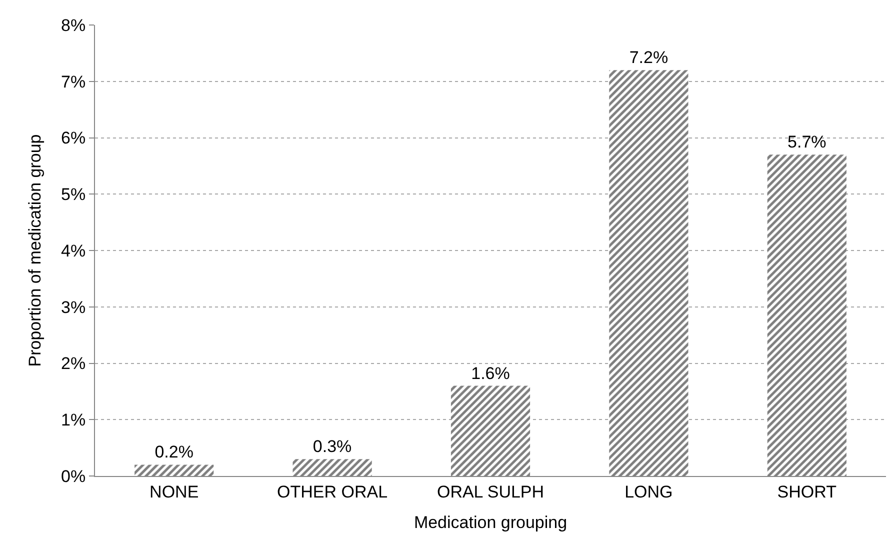 The height and width of the screenshot is (556, 891). I want to click on y-tick-label: 3%, so click(73, 307).